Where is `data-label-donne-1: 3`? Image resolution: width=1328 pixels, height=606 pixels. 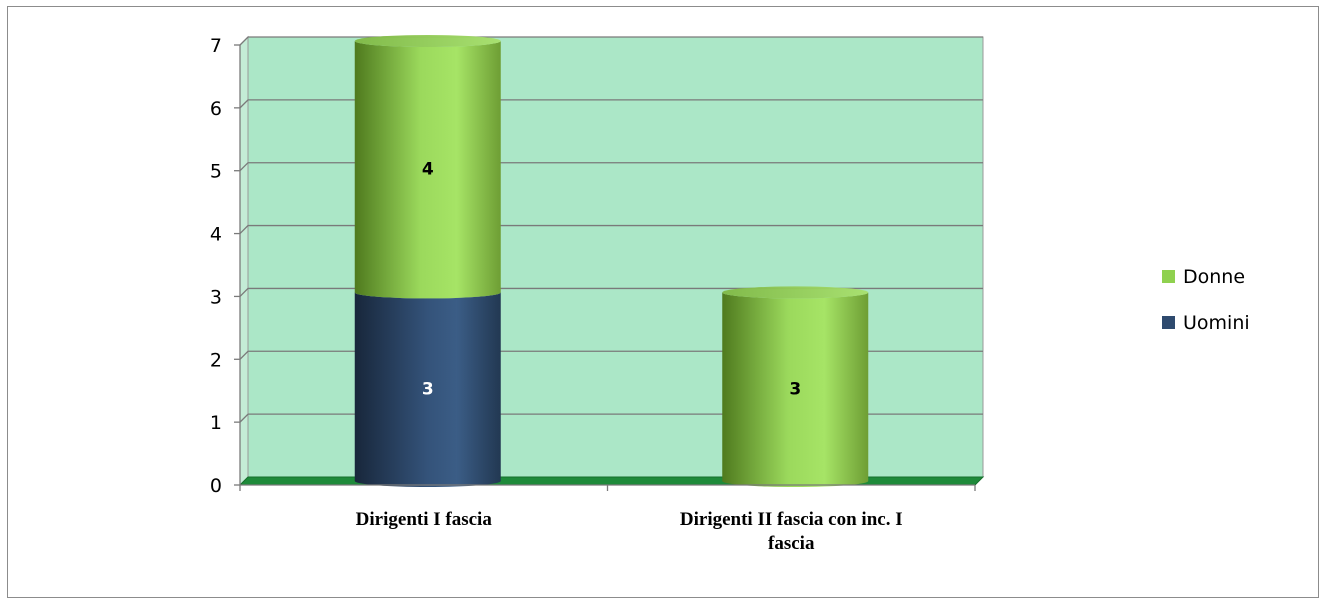
data-label-donne-1: 3 is located at coordinates (795, 390).